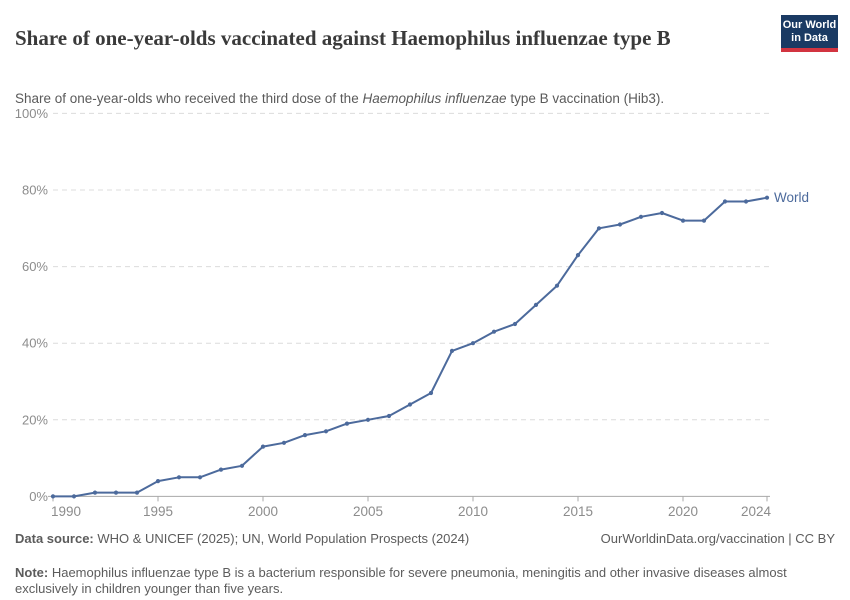 The height and width of the screenshot is (600, 850). What do you see at coordinates (263, 511) in the screenshot?
I see `x-axis-tick-label: 2000` at bounding box center [263, 511].